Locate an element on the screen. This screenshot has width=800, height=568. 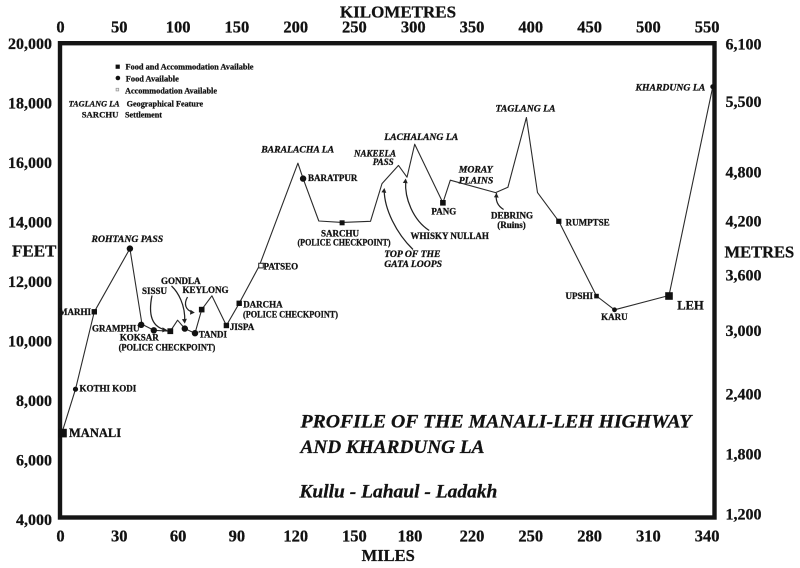
svg-text: KEYLONG is located at coordinates (206, 290).